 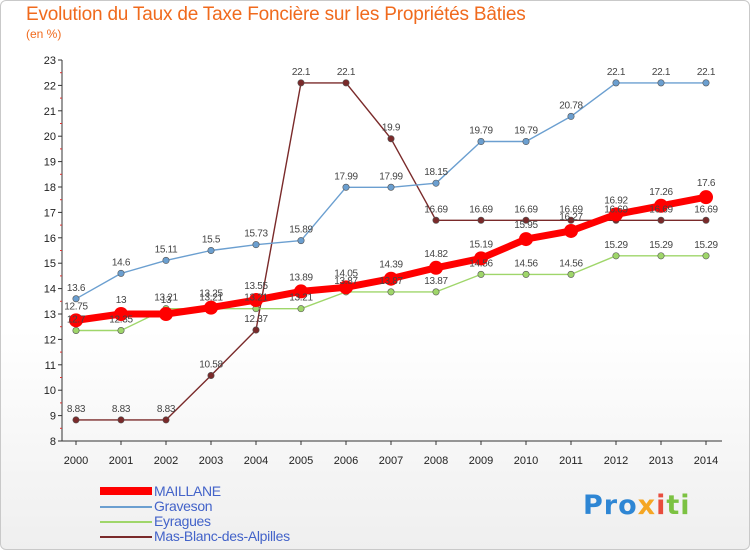 I want to click on data-label: 15.19, so click(x=481, y=244).